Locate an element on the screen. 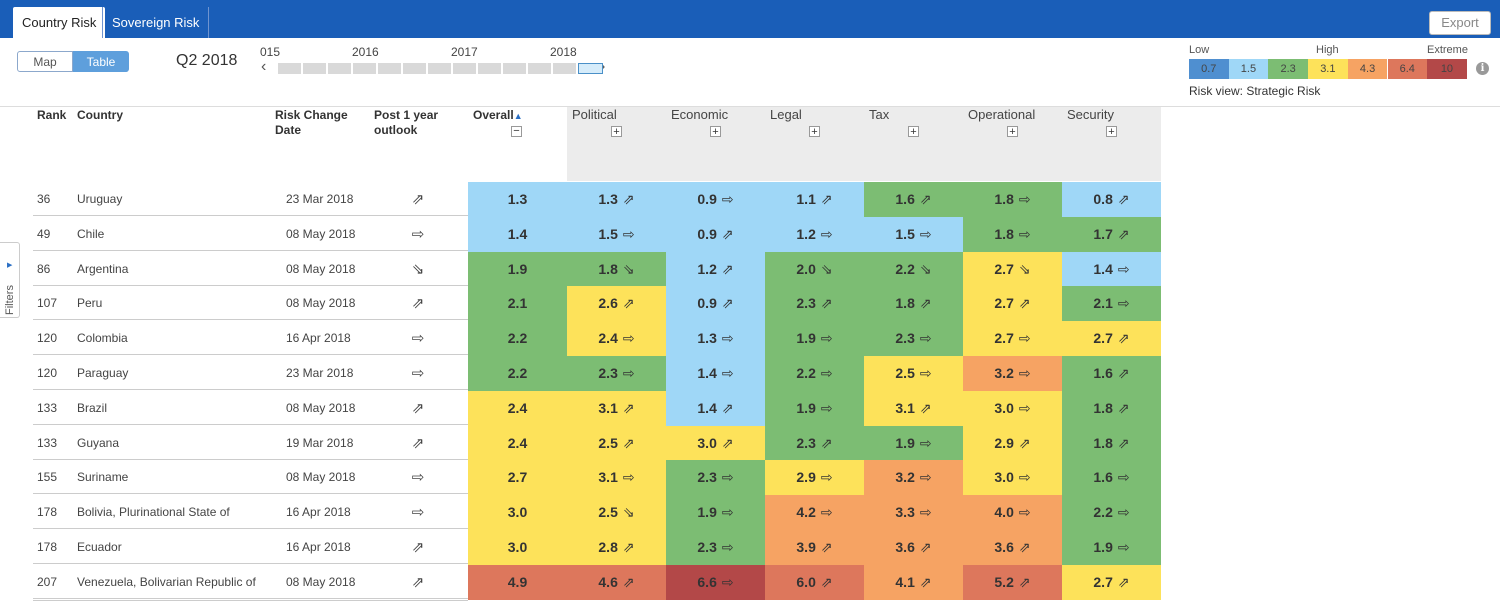 Image resolution: width=1500 pixels, height=607 pixels. expand-operational-icon: + is located at coordinates (1012, 132).